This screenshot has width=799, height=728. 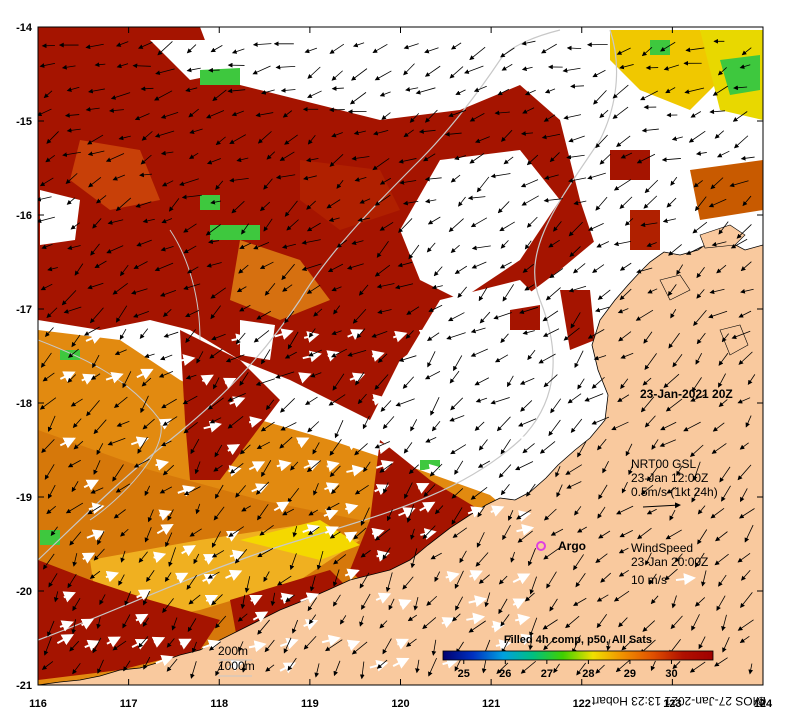 I want to click on current-legend-line3: 0.5m/s (1kt 24h), so click(x=674, y=492).